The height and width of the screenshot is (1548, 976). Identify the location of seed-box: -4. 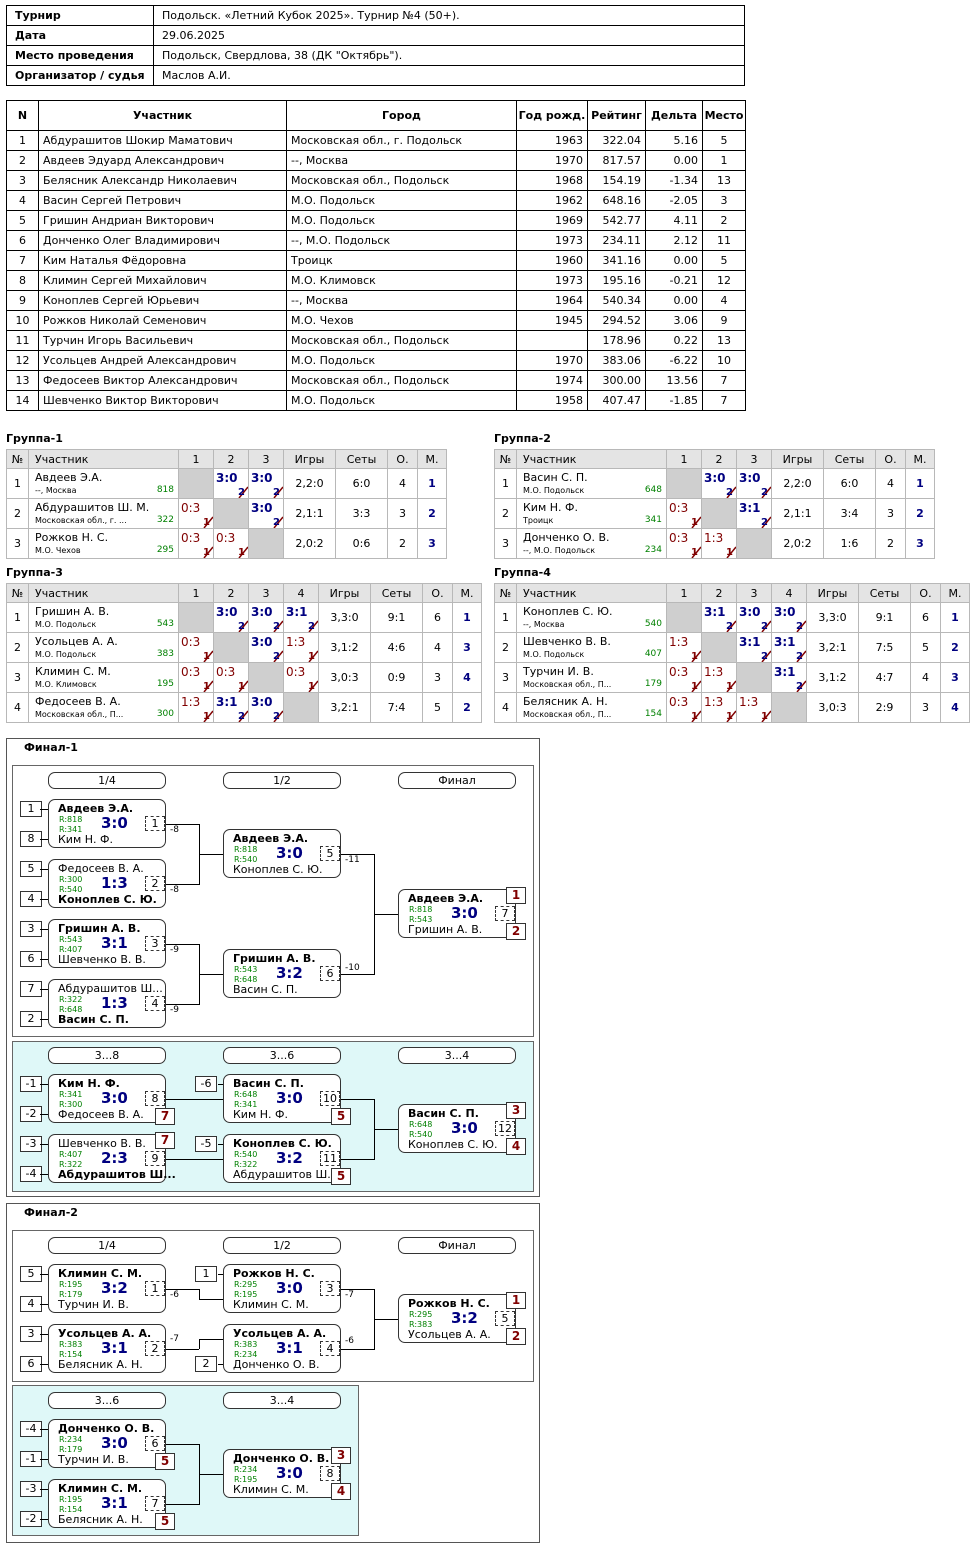
(31, 1429).